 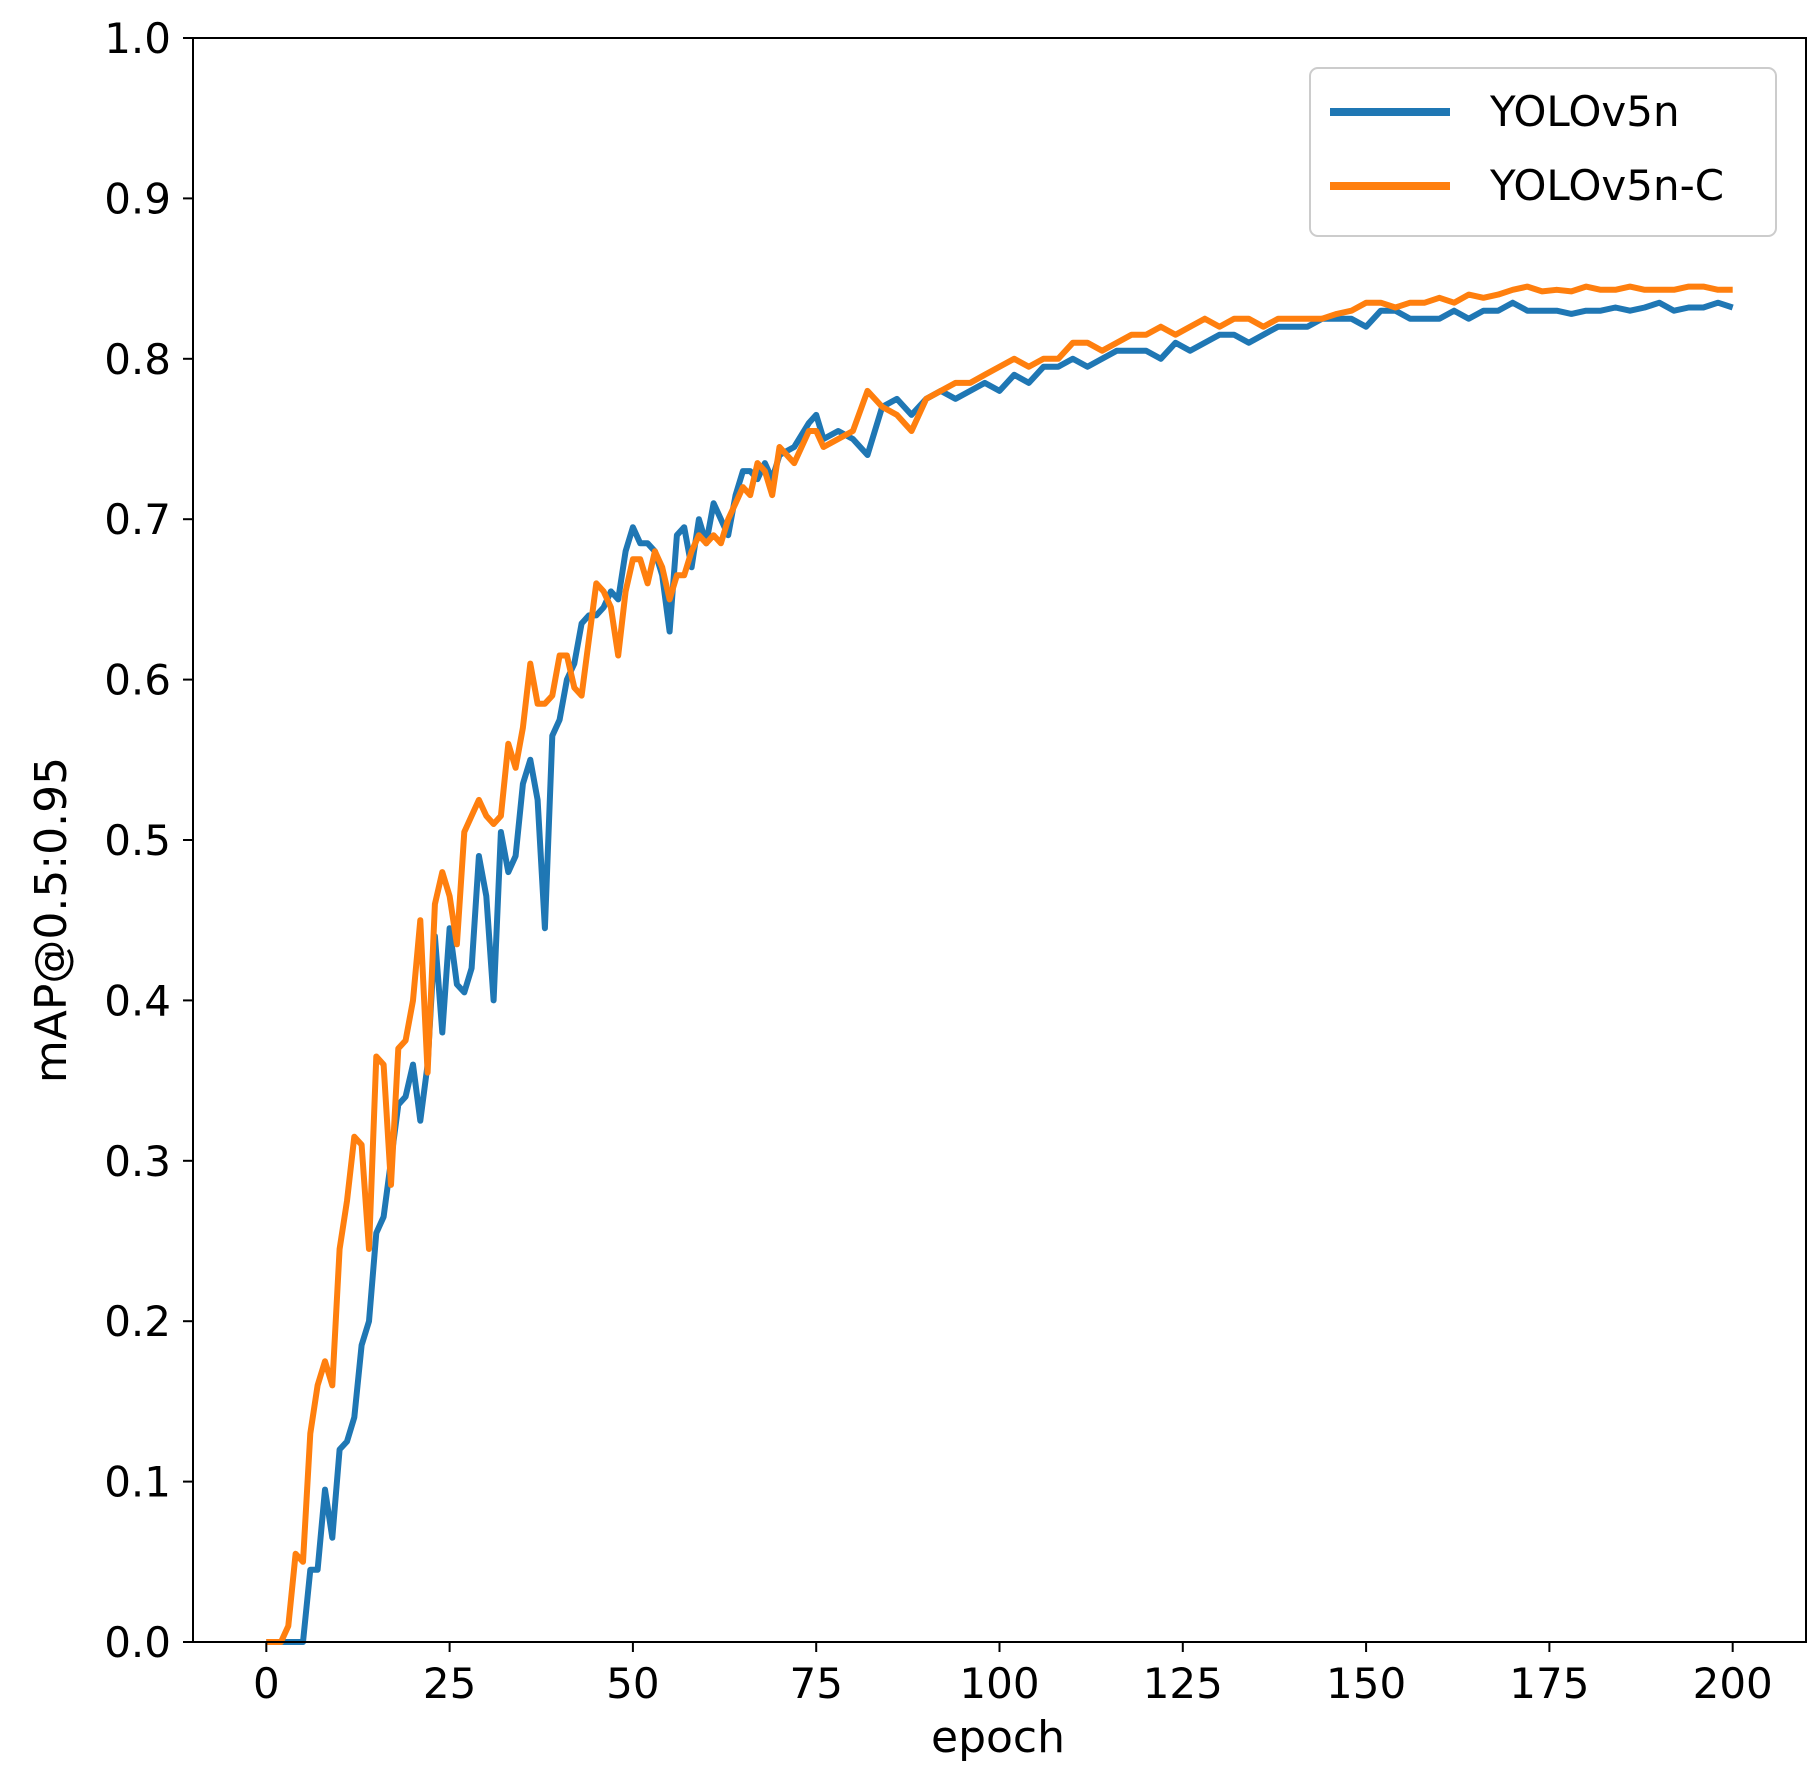 I want to click on y-tick-label: 1.0, so click(x=137, y=38).